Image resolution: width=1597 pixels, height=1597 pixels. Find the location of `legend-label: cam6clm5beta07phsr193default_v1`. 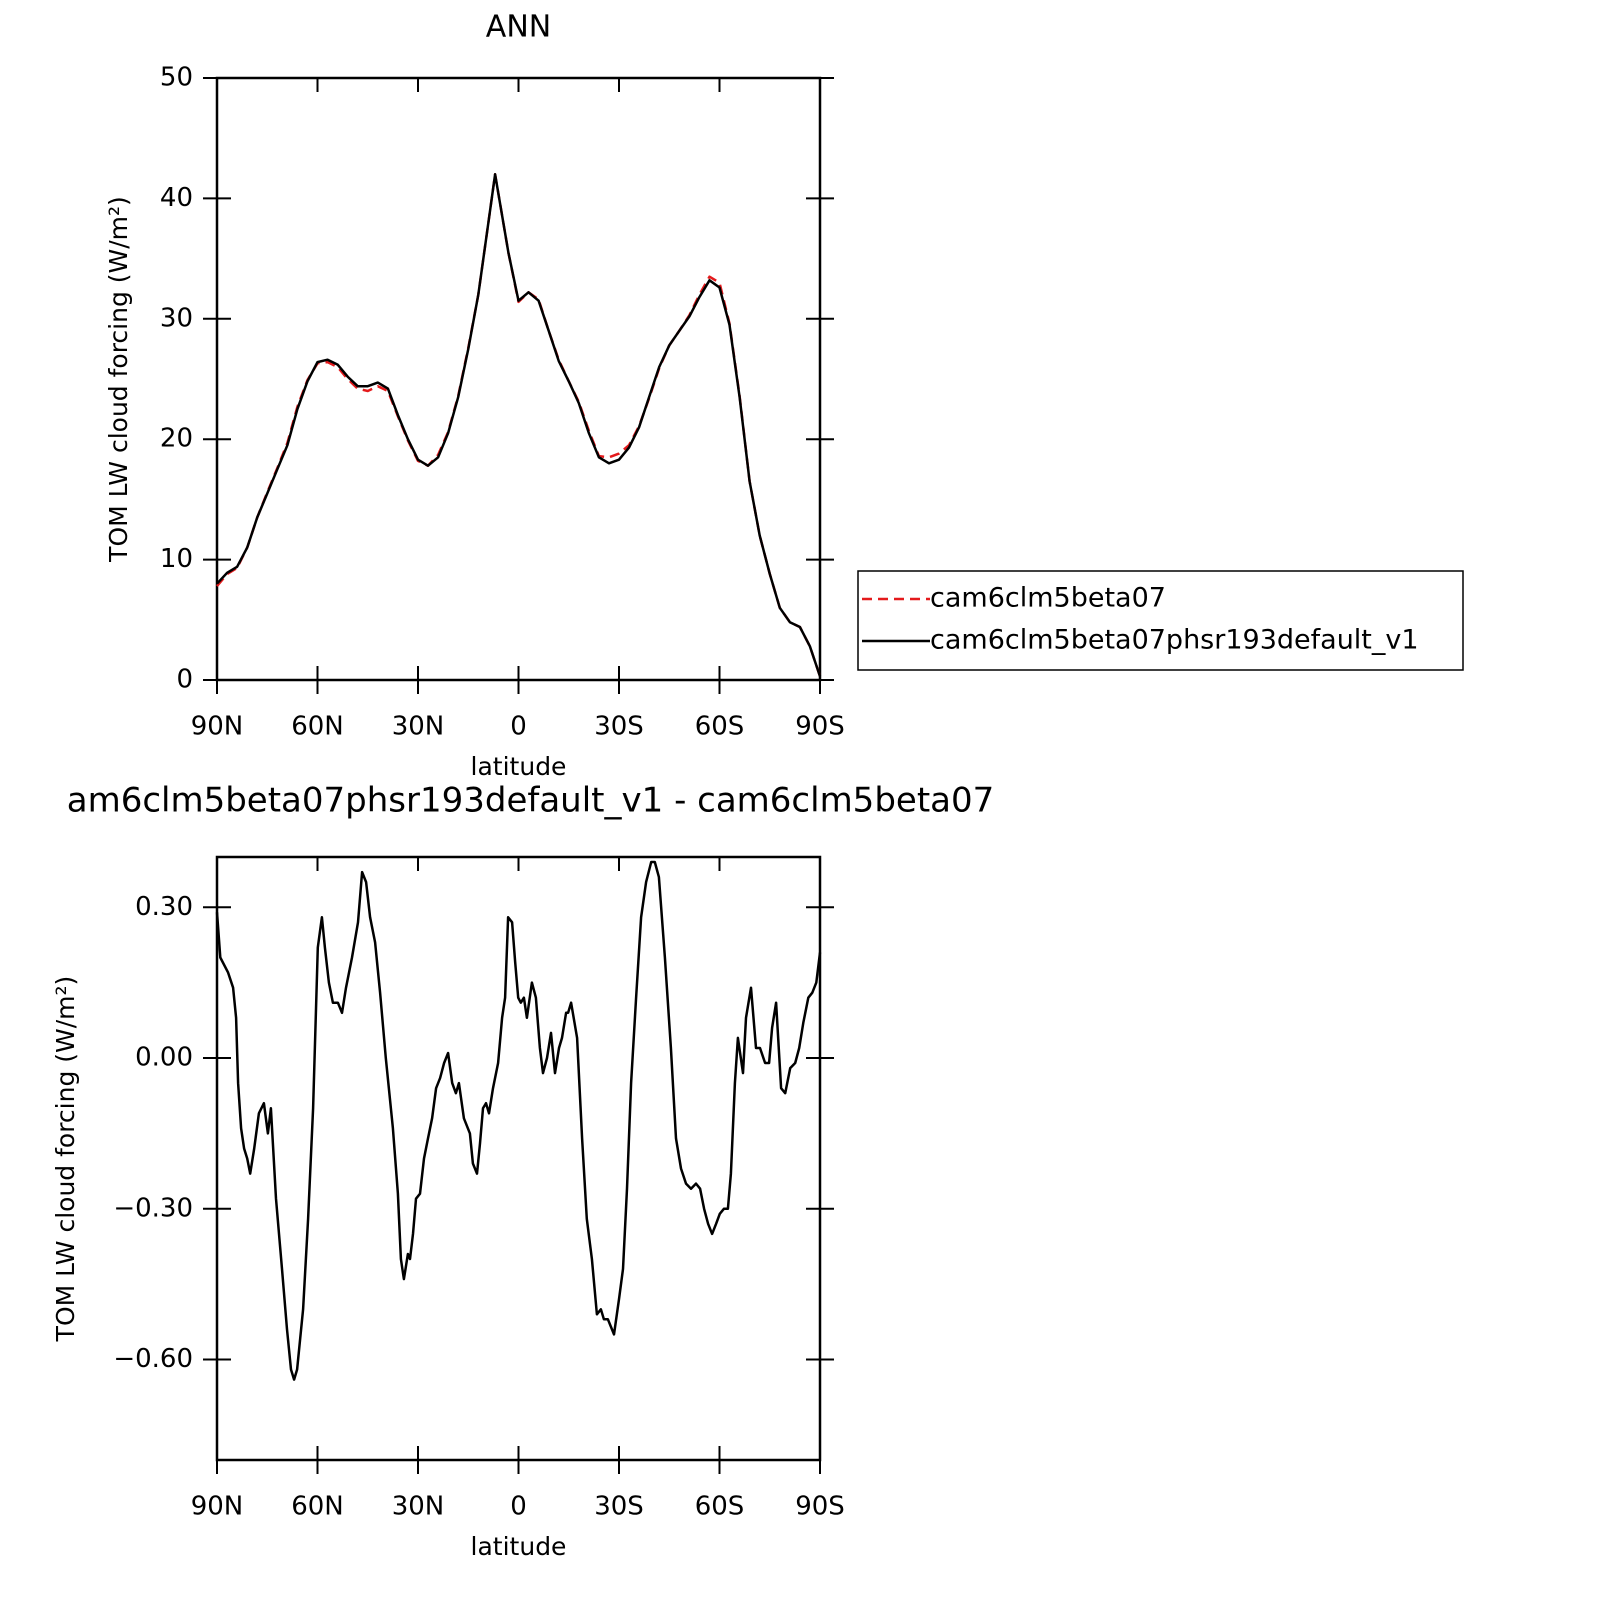

legend-label: cam6clm5beta07phsr193default_v1 is located at coordinates (1174, 640).